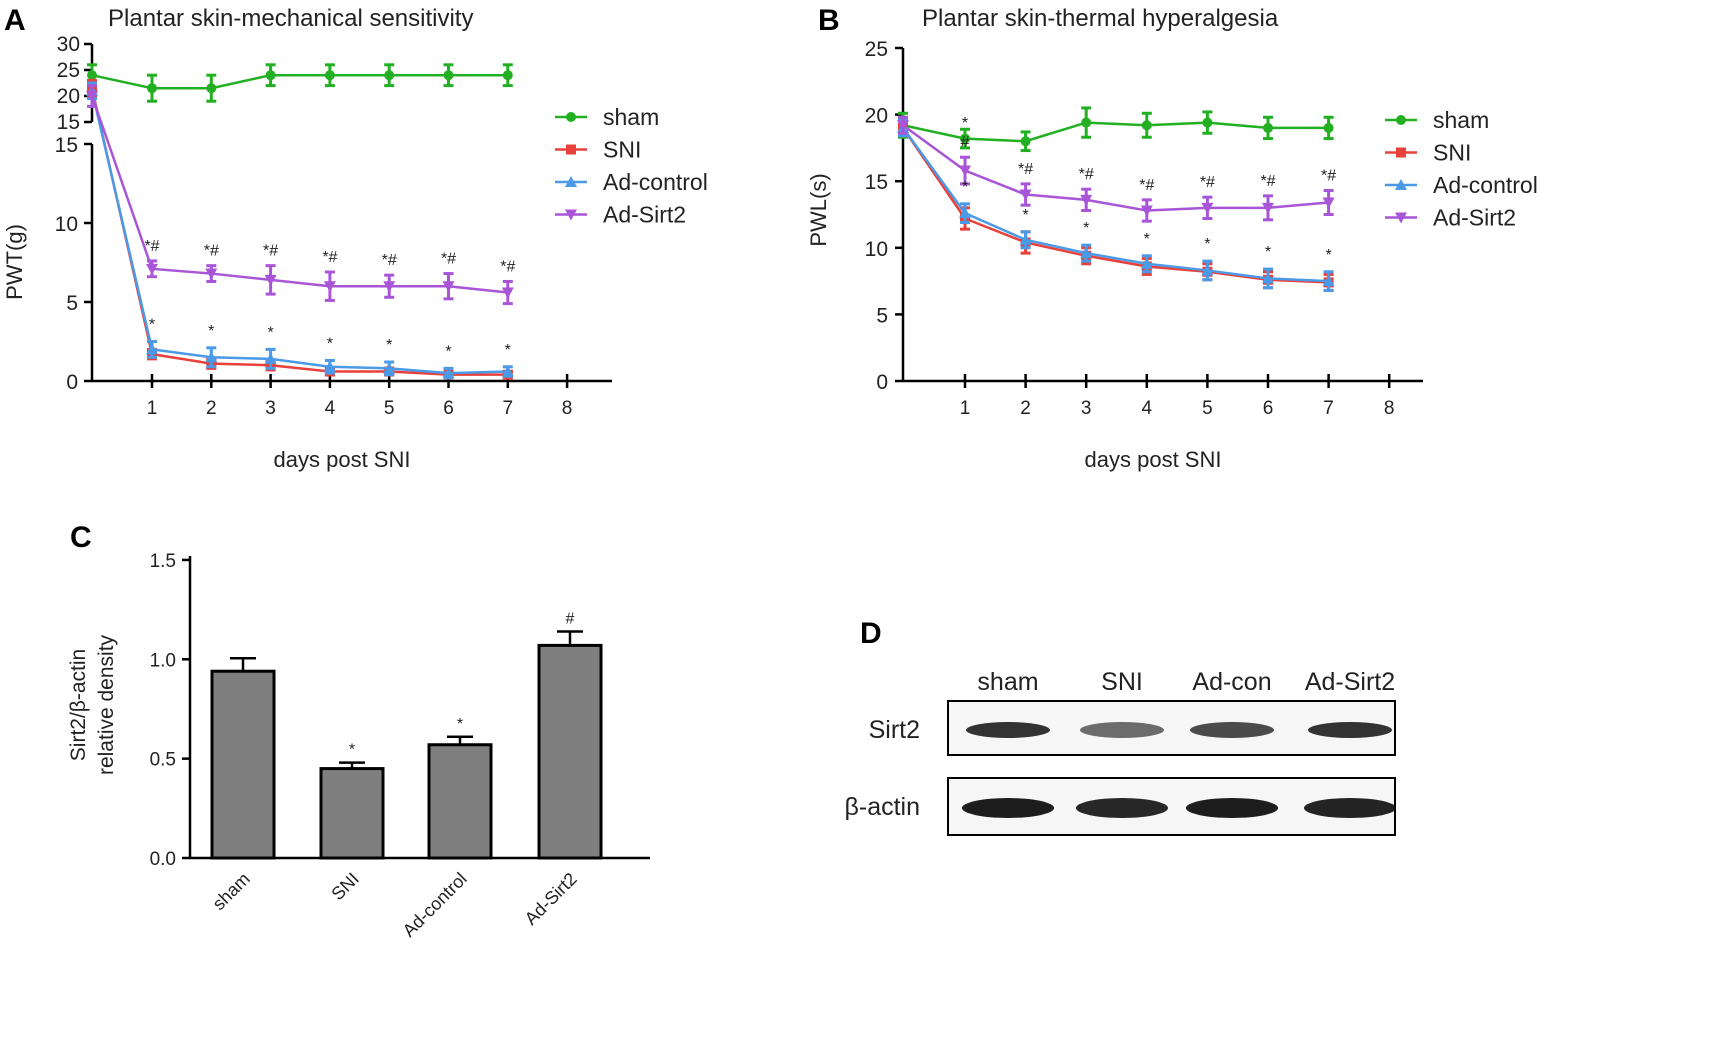  What do you see at coordinates (1350, 730) in the screenshot?
I see `blot-band-sirt2` at bounding box center [1350, 730].